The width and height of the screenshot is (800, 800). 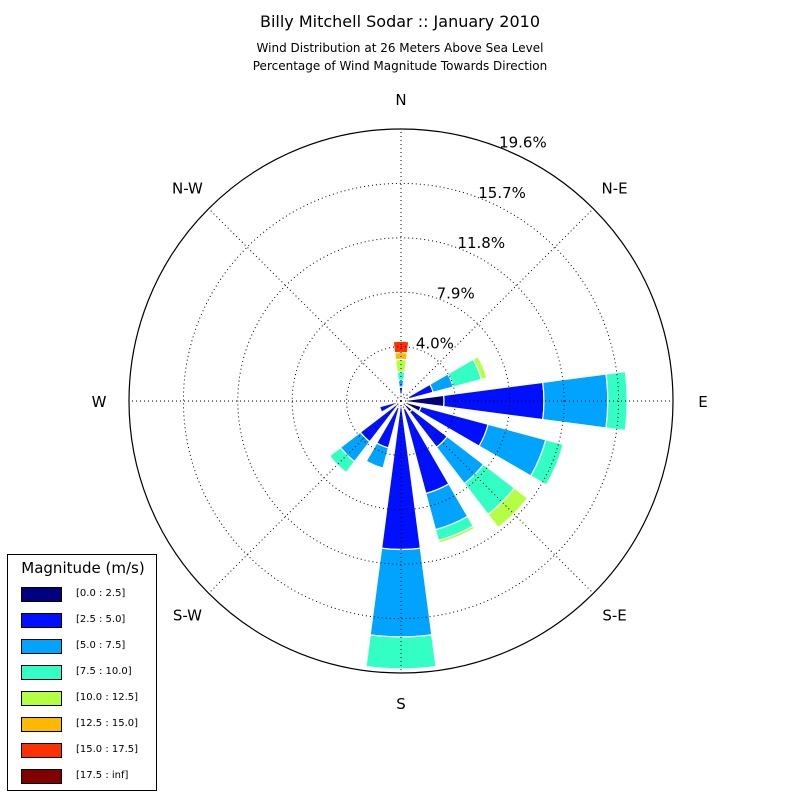 I want to click on wedge-202.5-bin-2, so click(x=377, y=455).